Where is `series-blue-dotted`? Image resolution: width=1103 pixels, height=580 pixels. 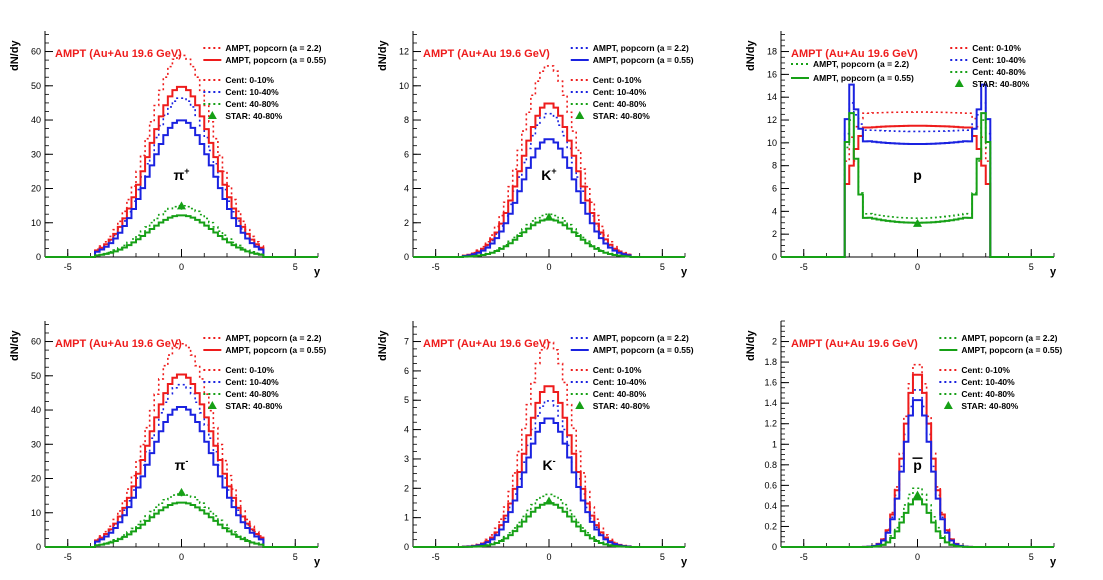
series-blue-dotted is located at coordinates (549, 185).